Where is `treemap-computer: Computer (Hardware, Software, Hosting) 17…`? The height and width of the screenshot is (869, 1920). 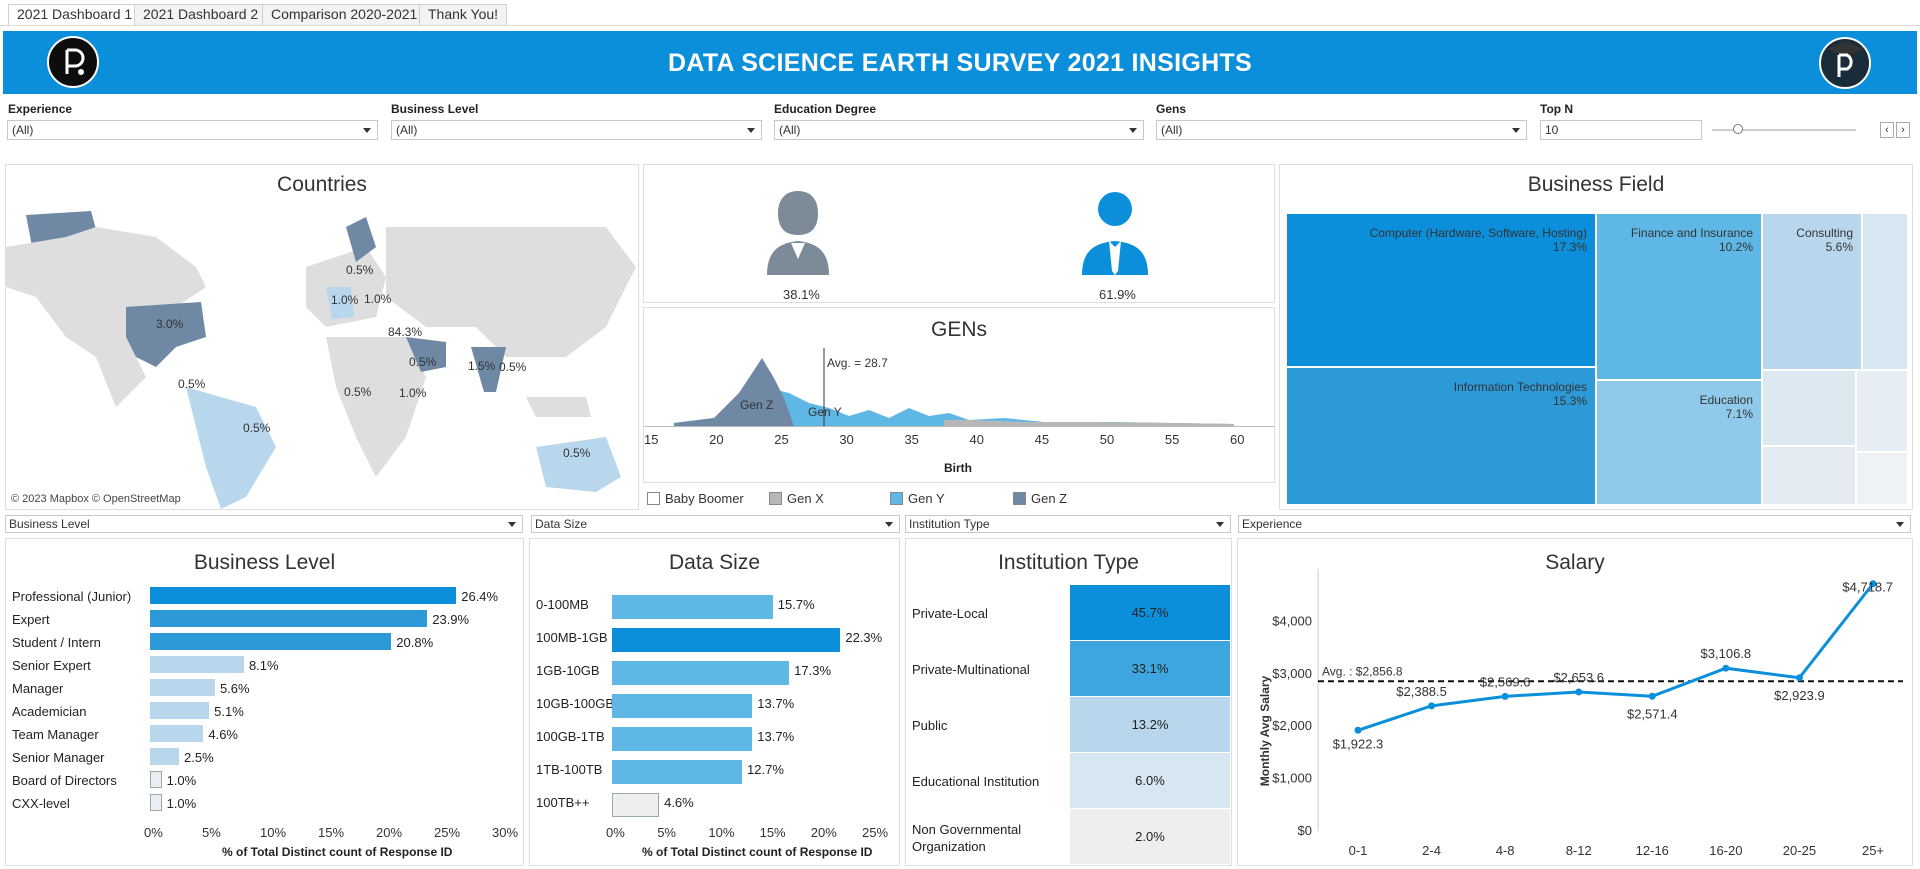 treemap-computer: Computer (Hardware, Software, Hosting) 17… is located at coordinates (1441, 290).